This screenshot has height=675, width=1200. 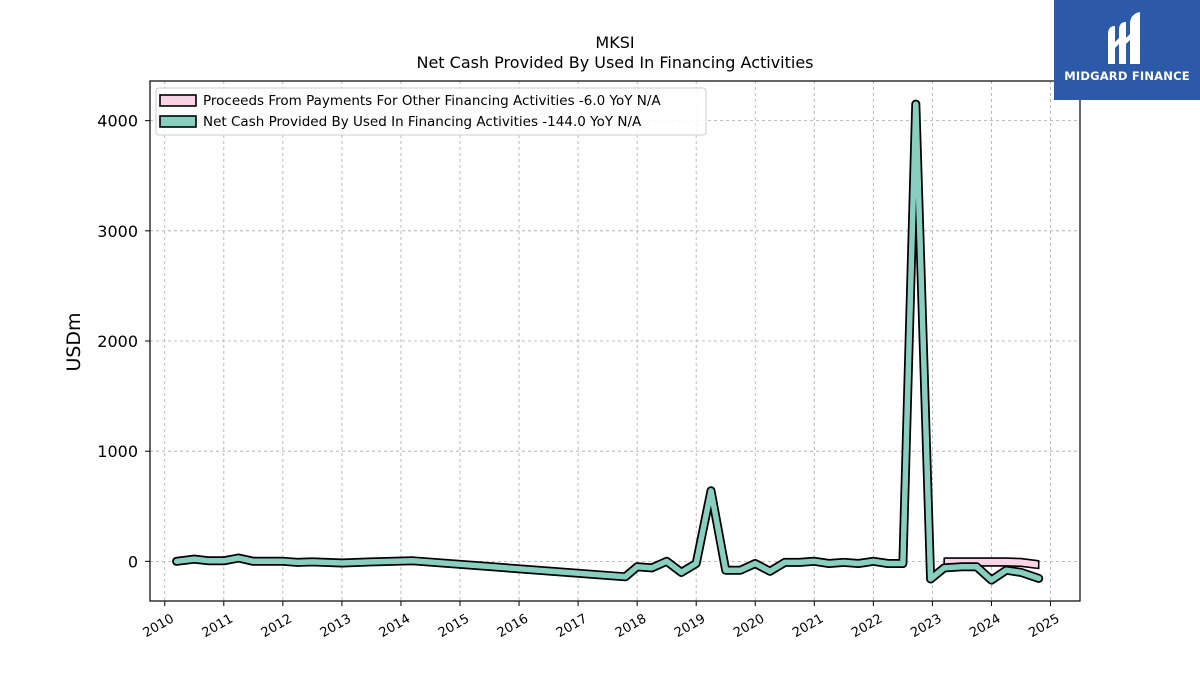 What do you see at coordinates (631, 626) in the screenshot?
I see `x-tick-label: 2018` at bounding box center [631, 626].